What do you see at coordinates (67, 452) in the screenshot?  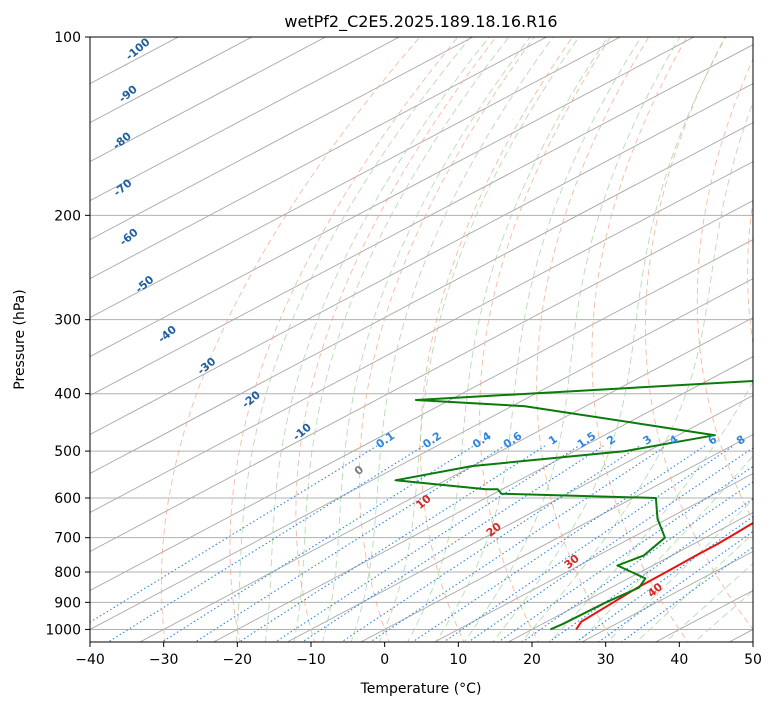 I see `y-tick-label: 500` at bounding box center [67, 452].